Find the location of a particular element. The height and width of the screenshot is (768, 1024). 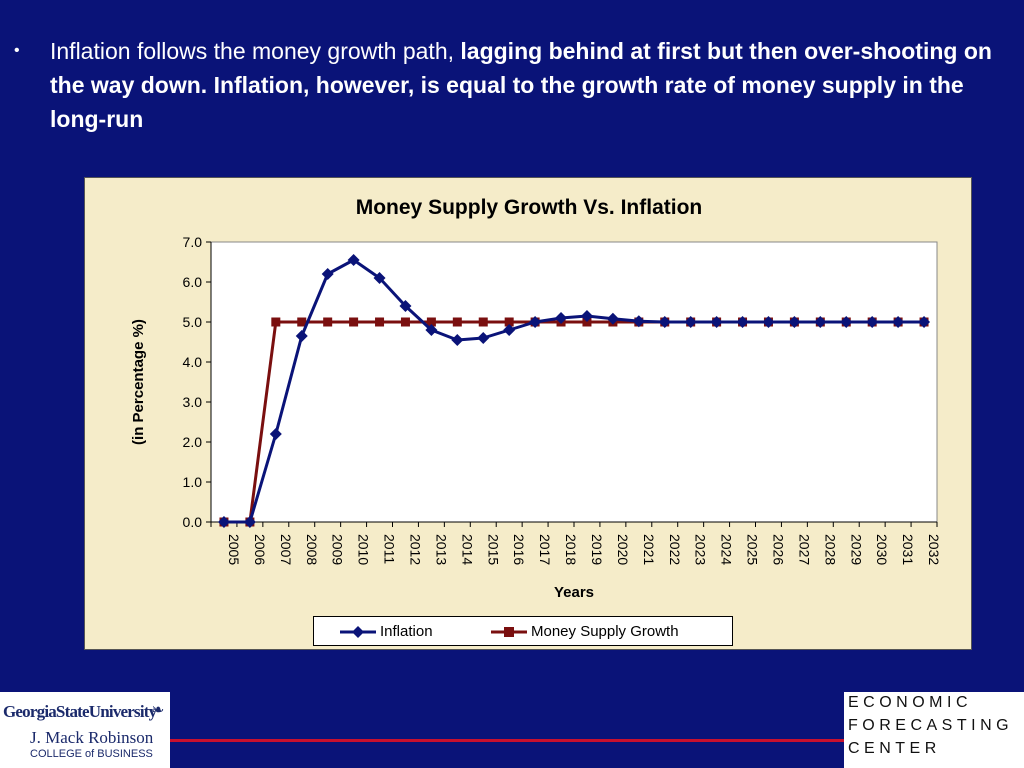

efc-line-1: ECONOMIC is located at coordinates (910, 702).